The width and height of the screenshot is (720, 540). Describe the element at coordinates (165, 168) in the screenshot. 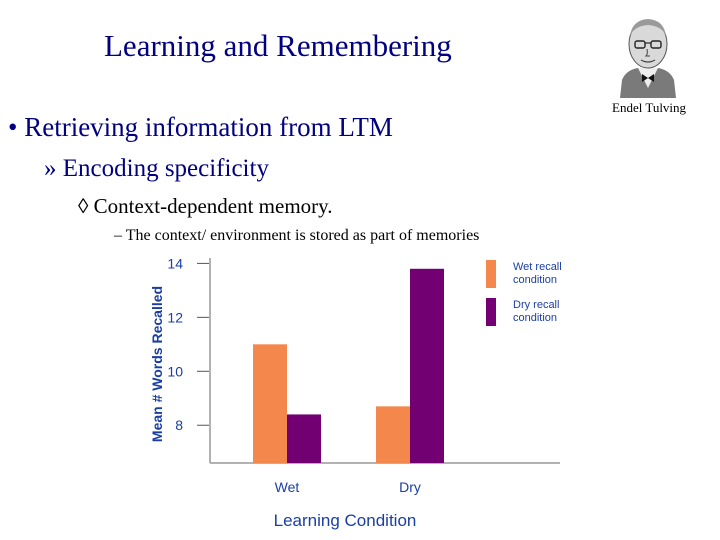

I see `bullet-text: Encoding specificity` at that location.